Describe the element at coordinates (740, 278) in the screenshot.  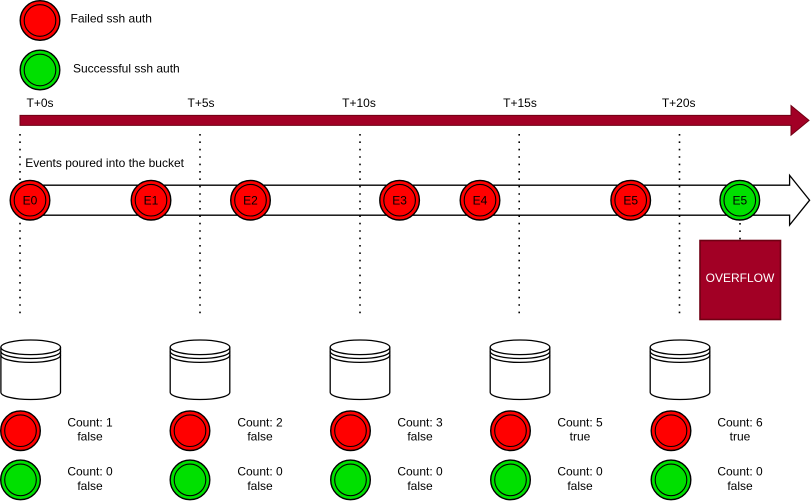
I see `svg-text: OVERFLOW` at that location.